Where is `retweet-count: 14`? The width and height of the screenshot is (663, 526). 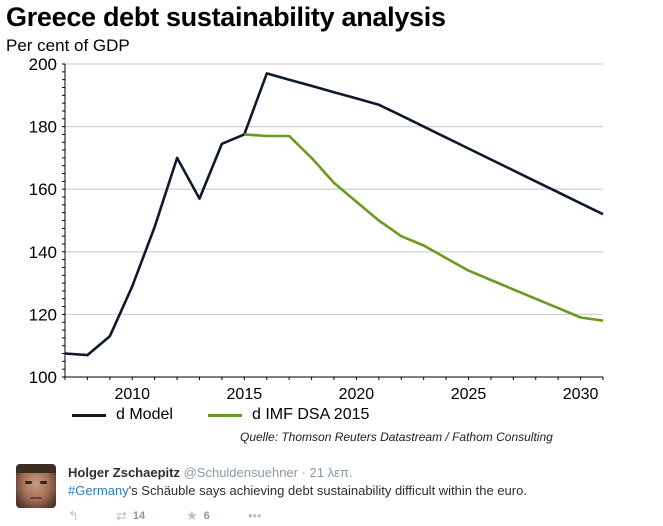 retweet-count: 14 is located at coordinates (139, 516).